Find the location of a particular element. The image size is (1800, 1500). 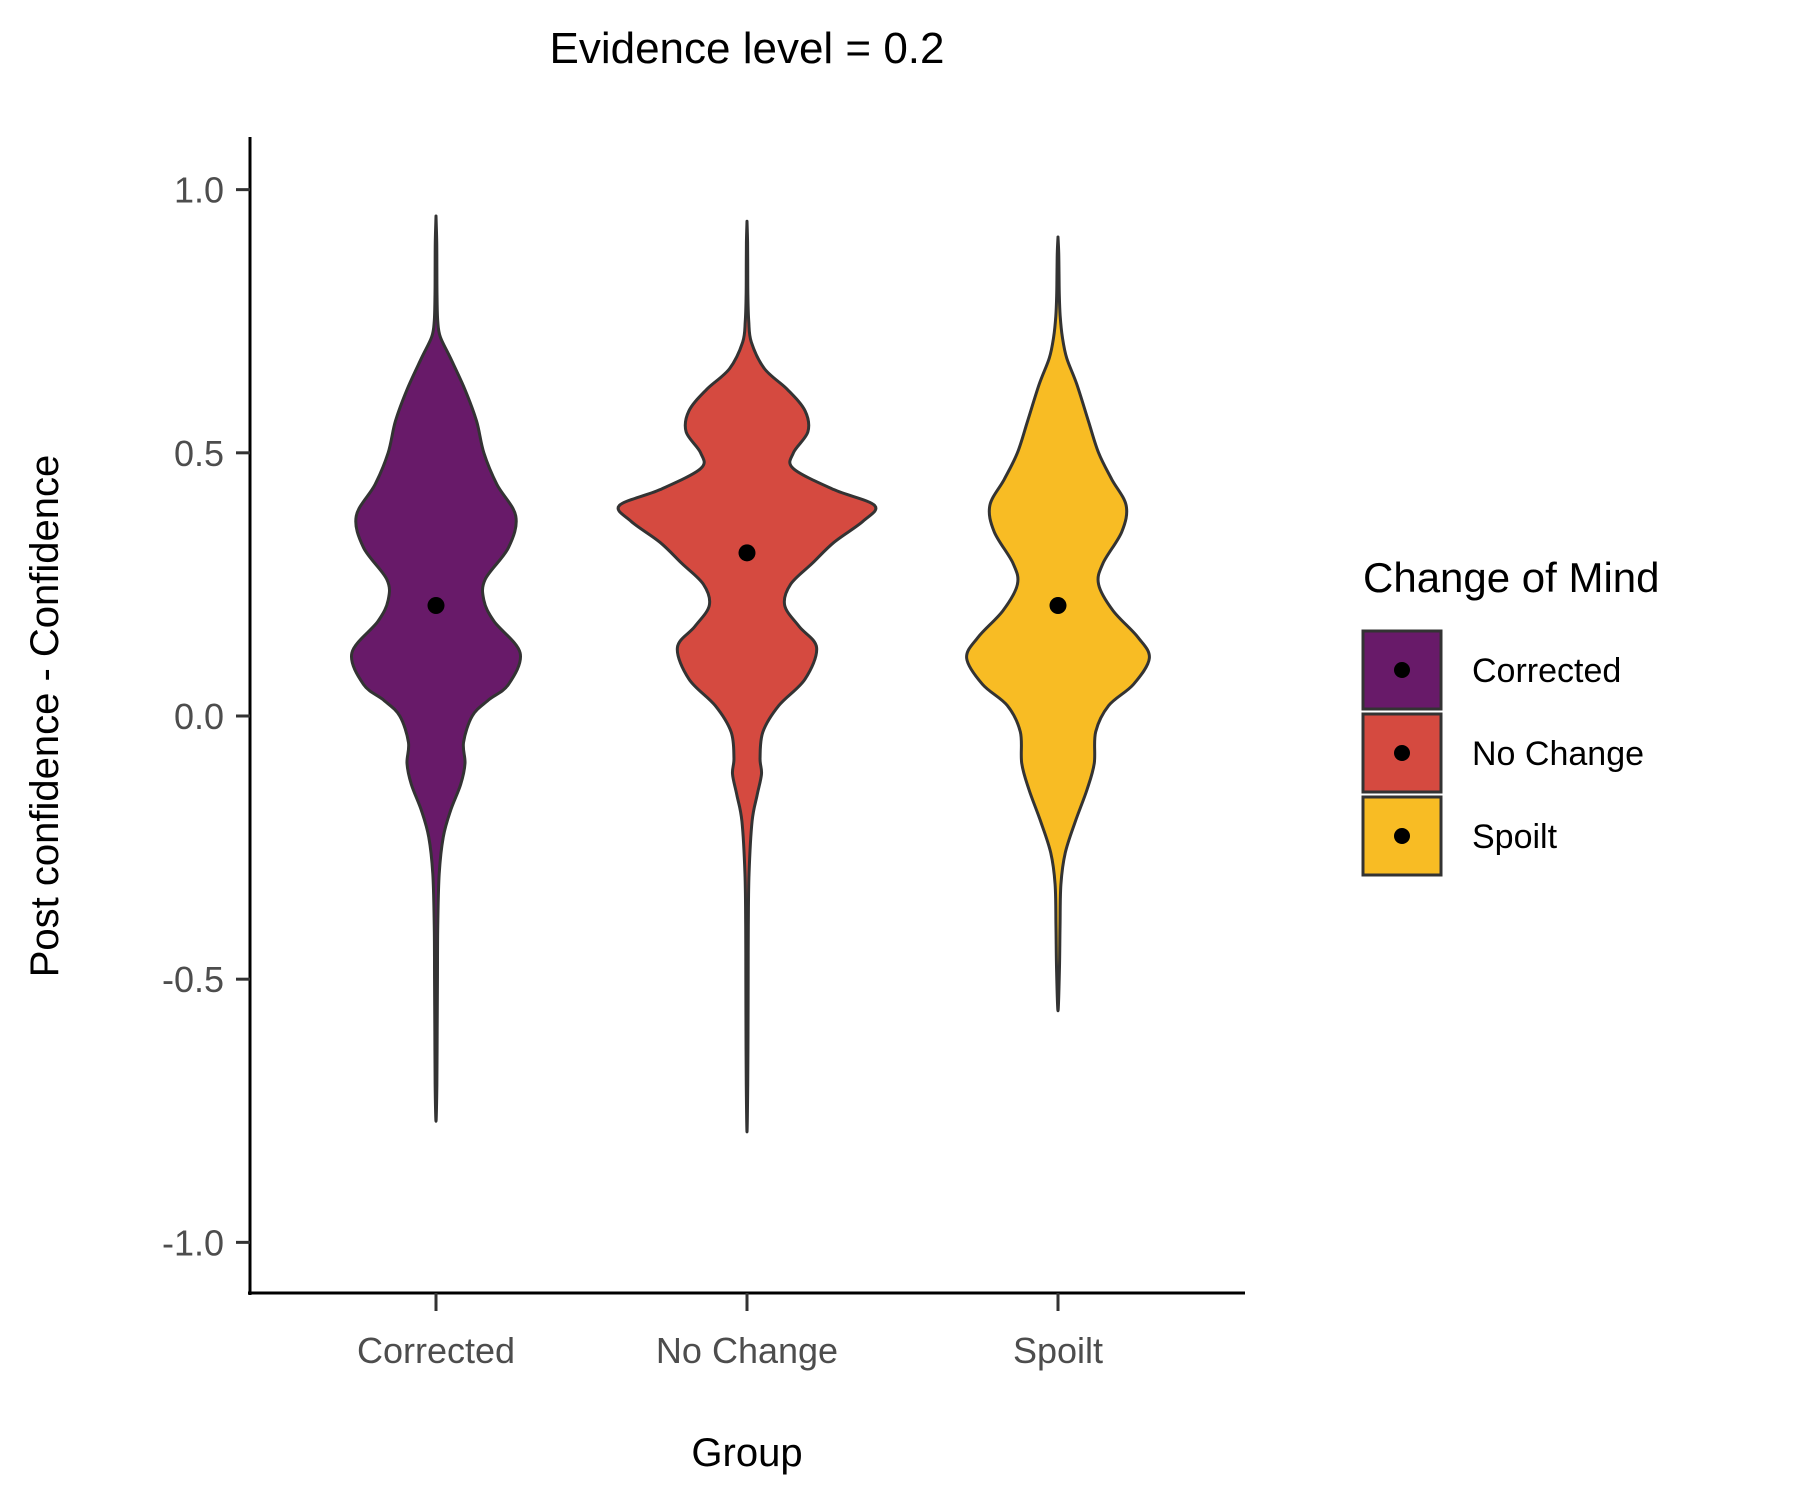

chart-title: Evidence level = 0.2 is located at coordinates (746, 48).